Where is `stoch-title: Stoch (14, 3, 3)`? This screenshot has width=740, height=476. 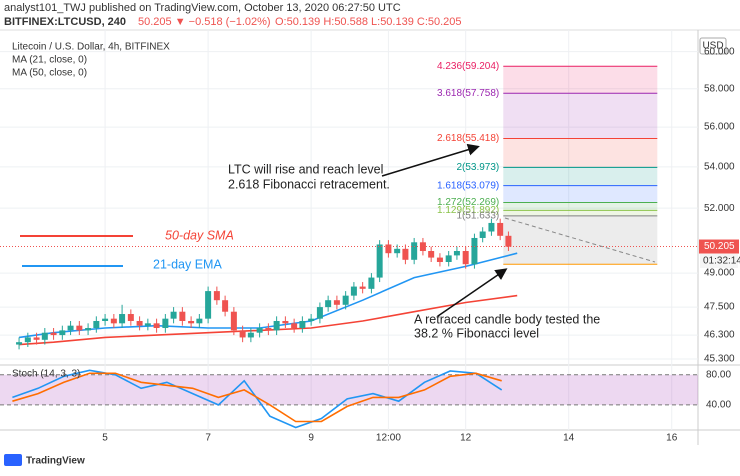
stoch-title: Stoch (14, 3, 3) is located at coordinates (46, 374).